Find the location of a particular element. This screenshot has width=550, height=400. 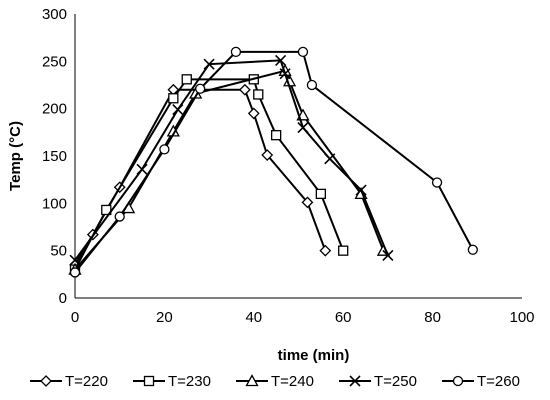

legend: T=220 T=230 T=240 T=250 T=260 is located at coordinates (275, 381).